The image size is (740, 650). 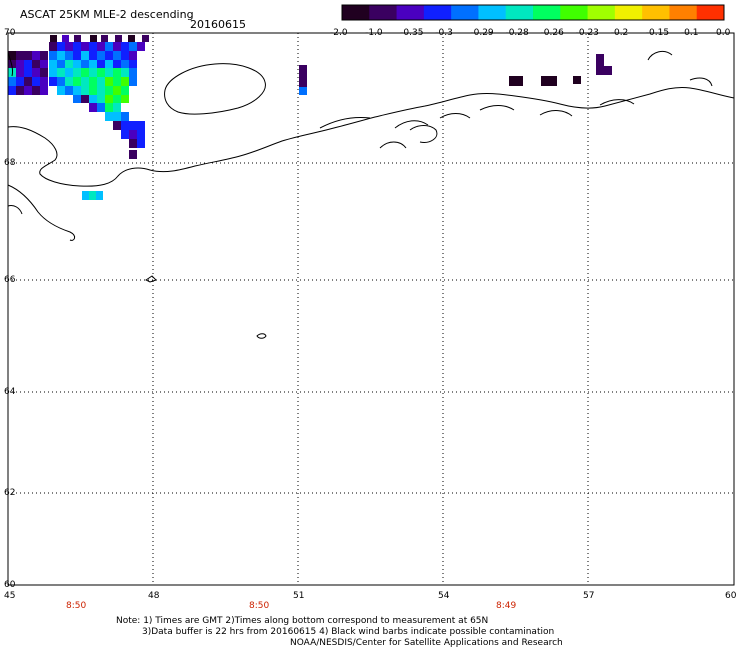 I want to click on colorbar-tick-label: -0.26, so click(x=552, y=33).